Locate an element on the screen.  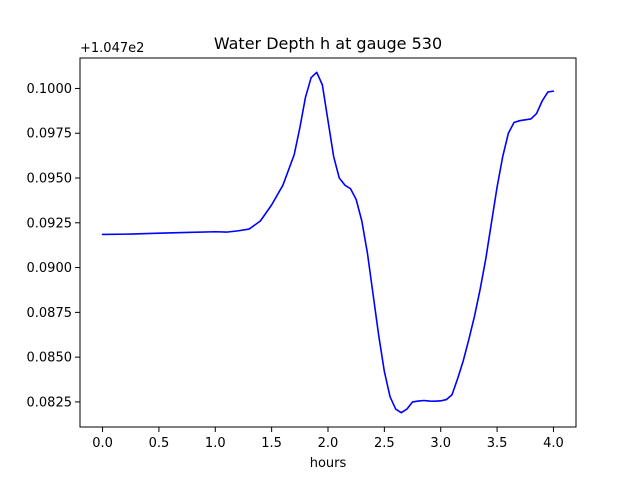
x-axis-label: hours is located at coordinates (328, 463).